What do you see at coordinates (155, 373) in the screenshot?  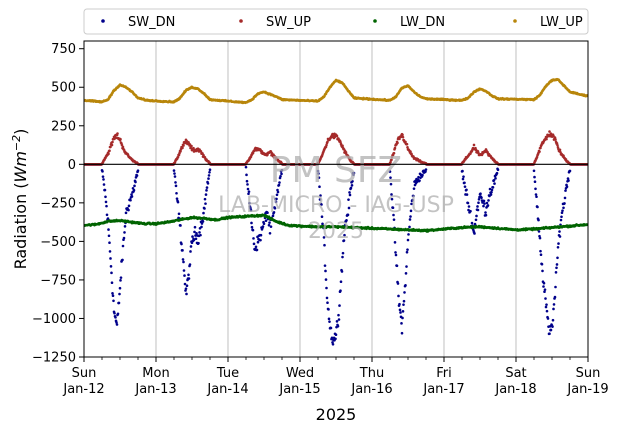 I see `x-tick-label-day: Mon` at bounding box center [155, 373].